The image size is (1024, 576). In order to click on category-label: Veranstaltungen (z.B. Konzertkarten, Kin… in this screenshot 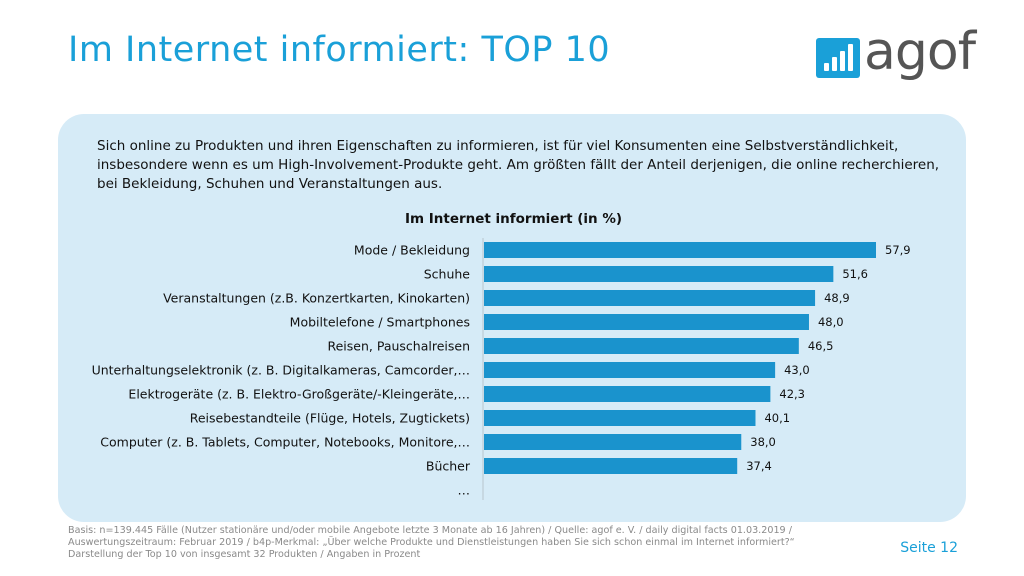, I will do `click(316, 298)`.